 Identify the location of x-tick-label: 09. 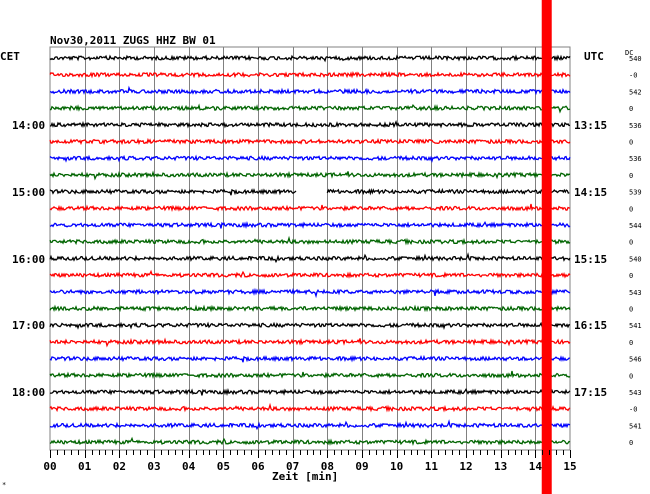
(361, 466).